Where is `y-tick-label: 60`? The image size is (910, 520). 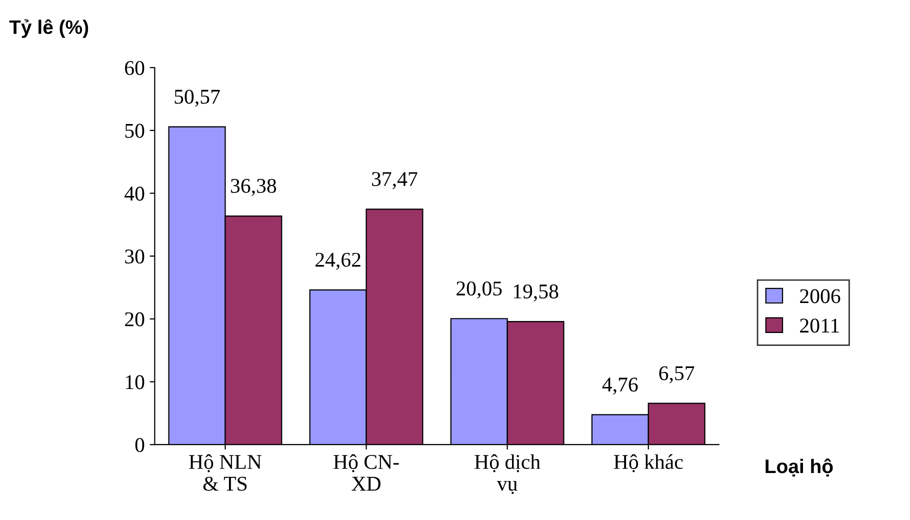
y-tick-label: 60 is located at coordinates (134, 68).